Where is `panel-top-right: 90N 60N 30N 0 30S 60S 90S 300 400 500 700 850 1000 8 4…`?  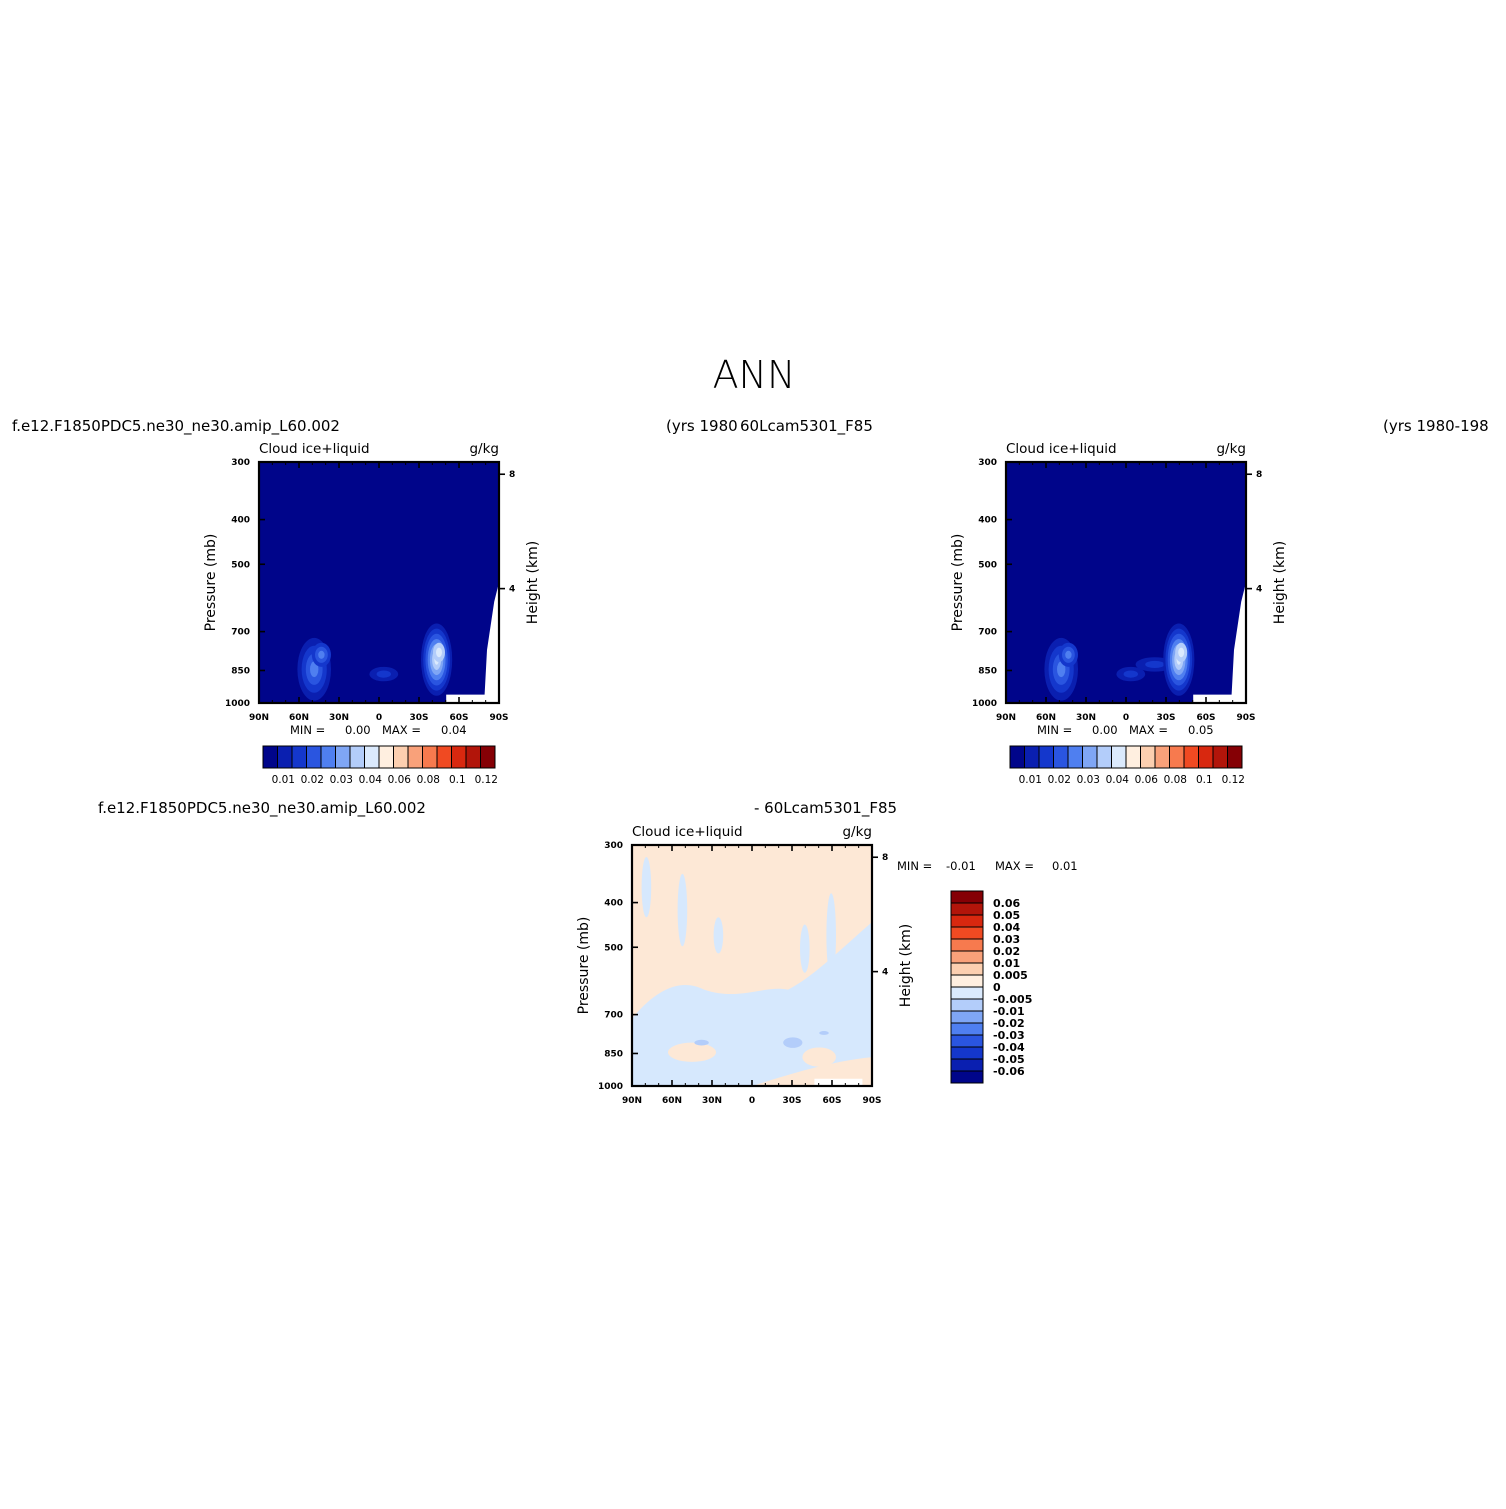
panel-top-right: 90N 60N 30N 0 30S 60S 90S 300 400 500 700 850 1000 8 4… is located at coordinates (1119, 613).